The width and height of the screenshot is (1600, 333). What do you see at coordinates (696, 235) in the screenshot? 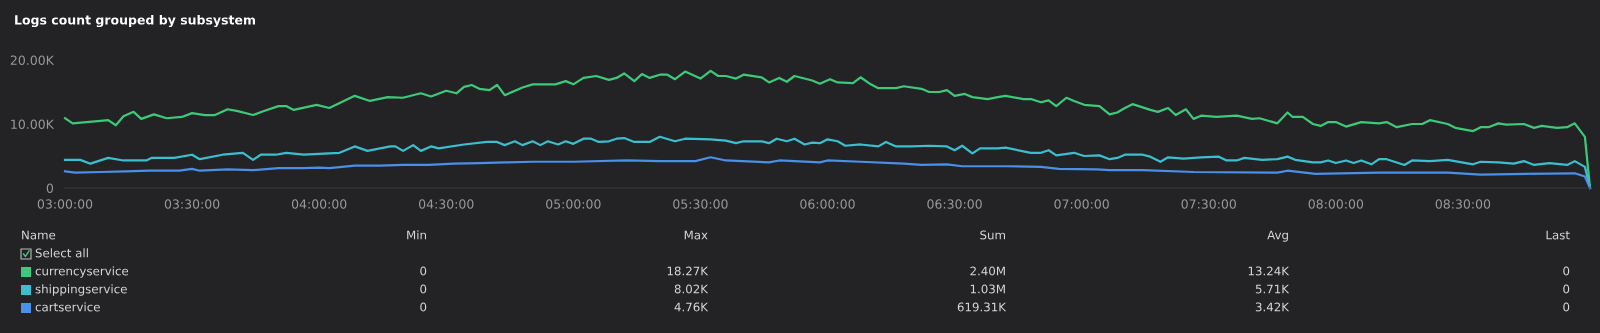
I see `text: Max` at bounding box center [696, 235].